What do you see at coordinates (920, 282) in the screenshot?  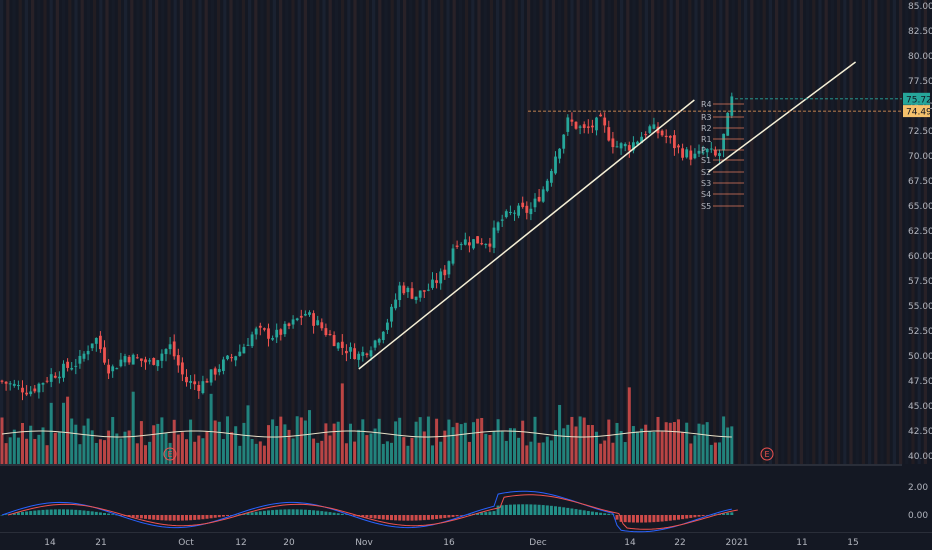 I see `price-tick-label: 57.50` at bounding box center [920, 282].